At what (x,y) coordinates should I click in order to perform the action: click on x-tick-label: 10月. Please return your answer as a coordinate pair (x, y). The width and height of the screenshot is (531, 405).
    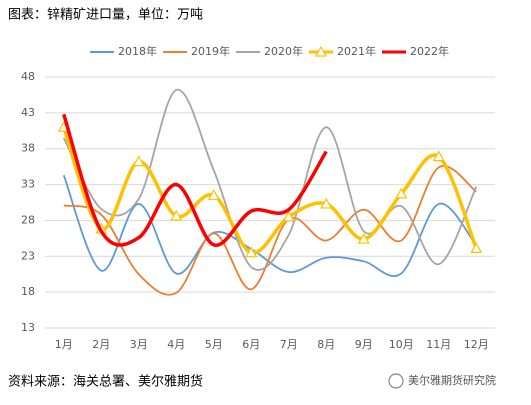
    Looking at the image, I should click on (401, 344).